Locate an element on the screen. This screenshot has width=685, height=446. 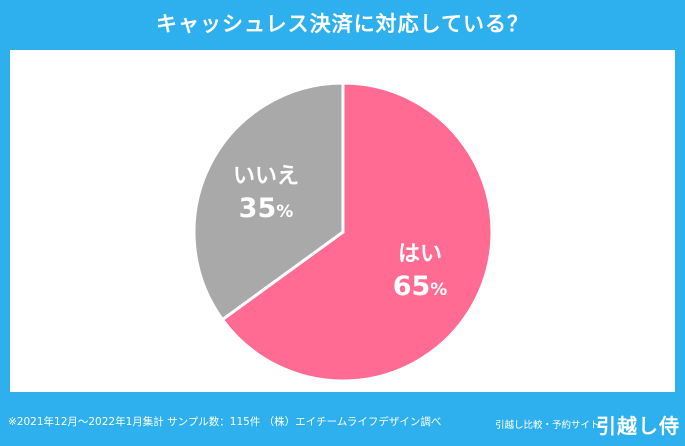
chart-title: キャッシュレス決済に対応している？ is located at coordinates (342, 24).